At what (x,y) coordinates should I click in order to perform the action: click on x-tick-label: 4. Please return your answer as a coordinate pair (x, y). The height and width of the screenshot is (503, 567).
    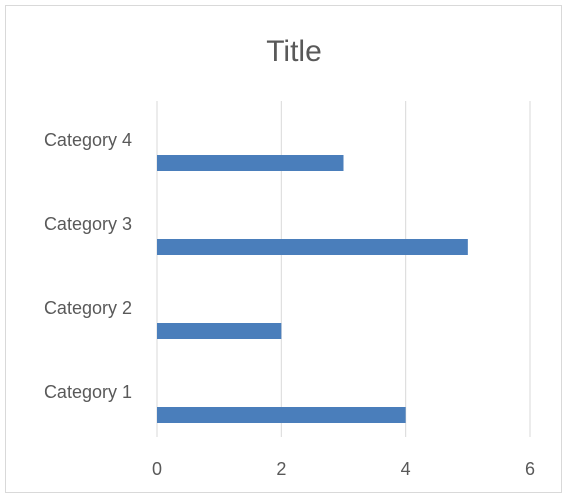
    Looking at the image, I should click on (406, 469).